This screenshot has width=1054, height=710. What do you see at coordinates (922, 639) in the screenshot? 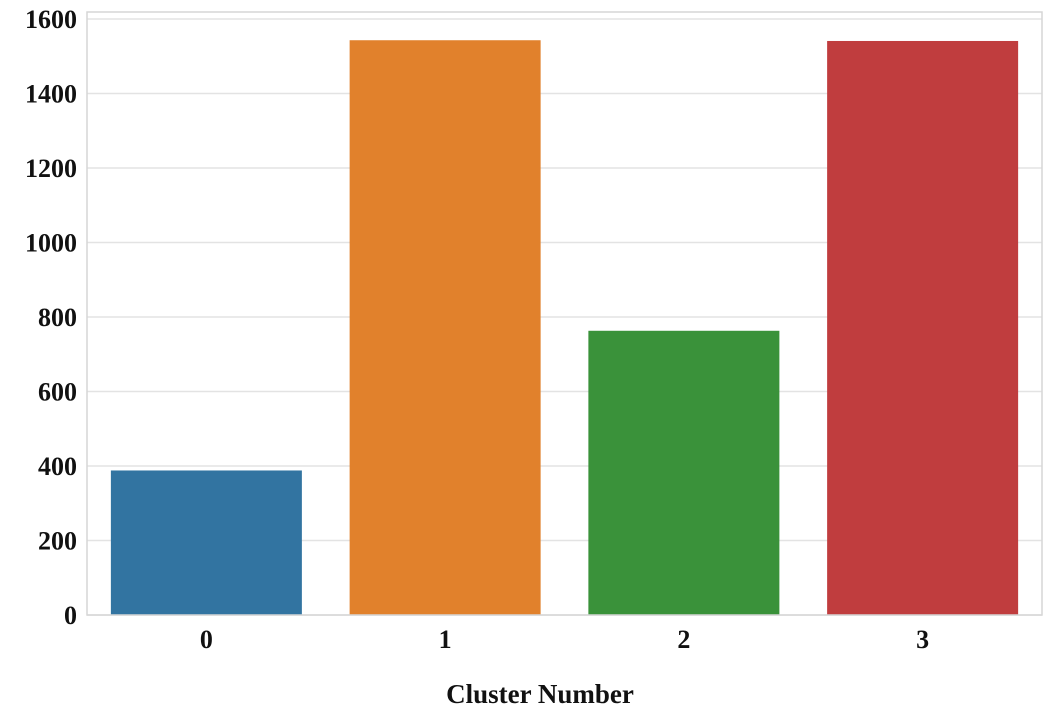
I see `x-tick-label: 3` at bounding box center [922, 639].